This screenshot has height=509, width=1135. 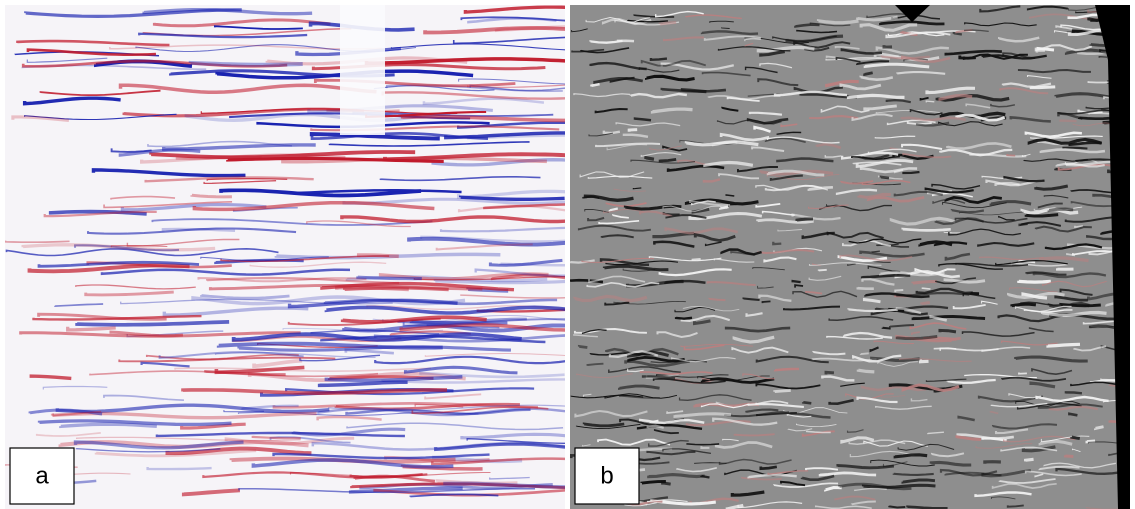 I want to click on panel-a-label-box, so click(x=42, y=476).